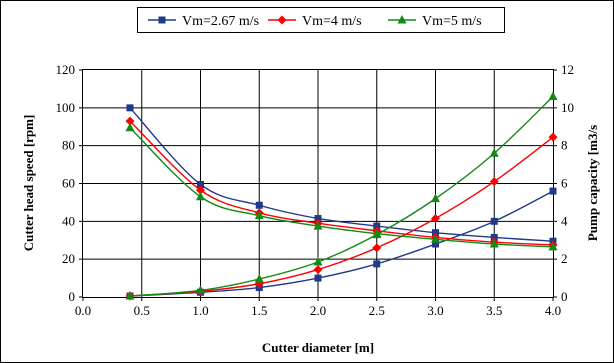 Image resolution: width=614 pixels, height=363 pixels. What do you see at coordinates (564, 183) in the screenshot?
I see `y2-tick-label: 6` at bounding box center [564, 183].